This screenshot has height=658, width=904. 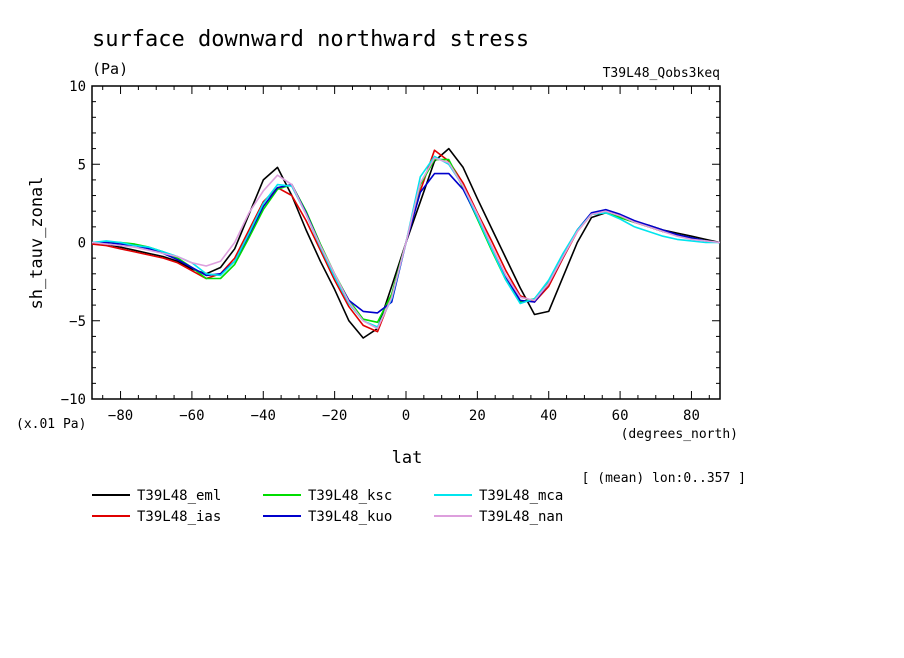 I want to click on x-units-label: (degrees_north), so click(x=679, y=434).